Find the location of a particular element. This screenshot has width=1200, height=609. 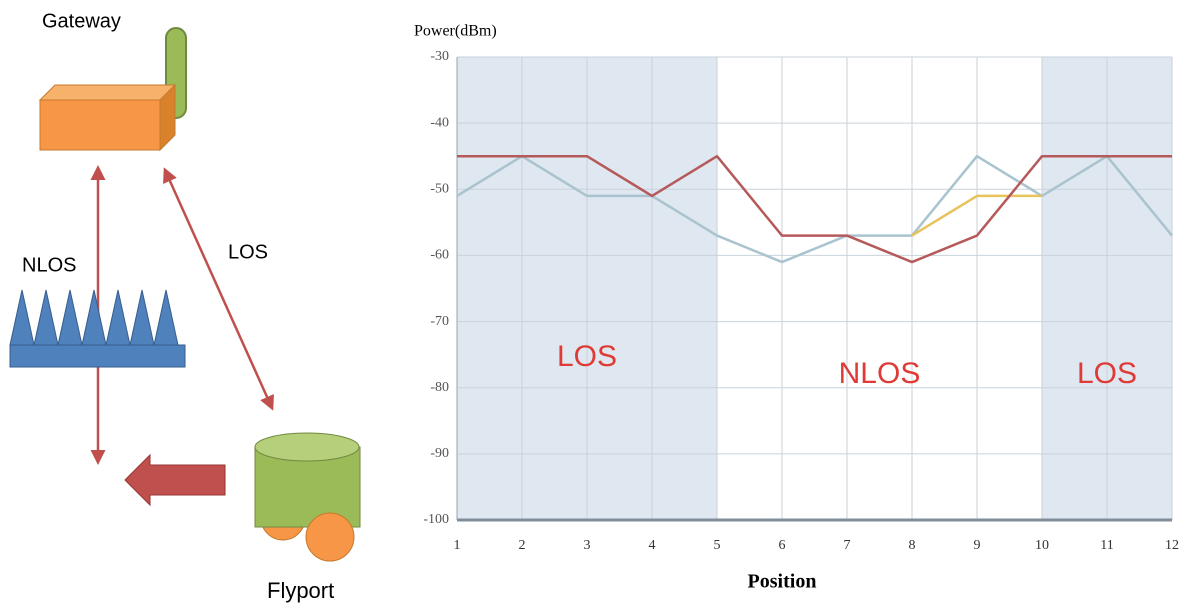

x-tick-label: 10 is located at coordinates (1042, 545).